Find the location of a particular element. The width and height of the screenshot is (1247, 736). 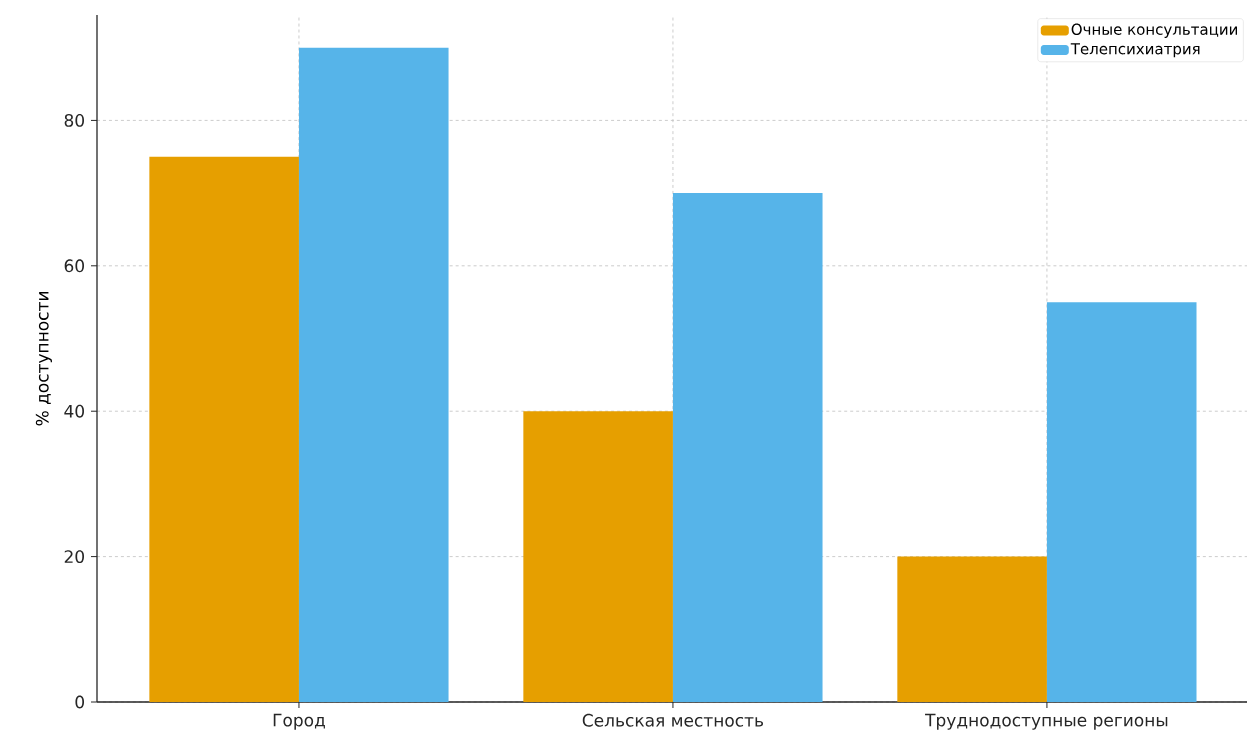

x-tick-label: Труднодоступные регионы is located at coordinates (1046, 721).